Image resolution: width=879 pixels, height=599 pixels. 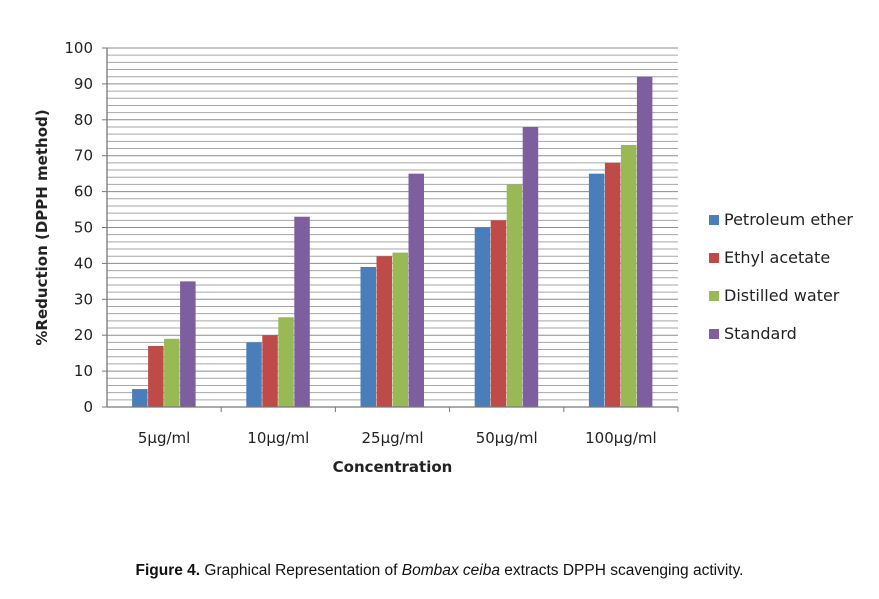 I want to click on caption-species: Bombax ceiba, so click(x=450, y=570).